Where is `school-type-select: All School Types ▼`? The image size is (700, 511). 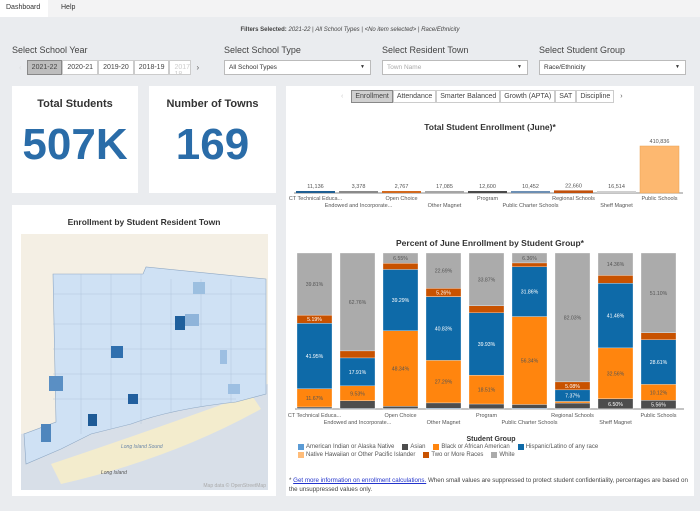 school-type-select: All School Types ▼ is located at coordinates (297, 67).